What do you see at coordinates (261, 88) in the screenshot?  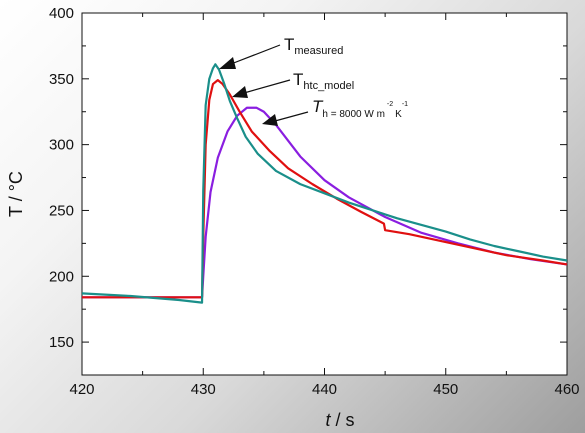 I see `arrow-htc-model` at bounding box center [261, 88].